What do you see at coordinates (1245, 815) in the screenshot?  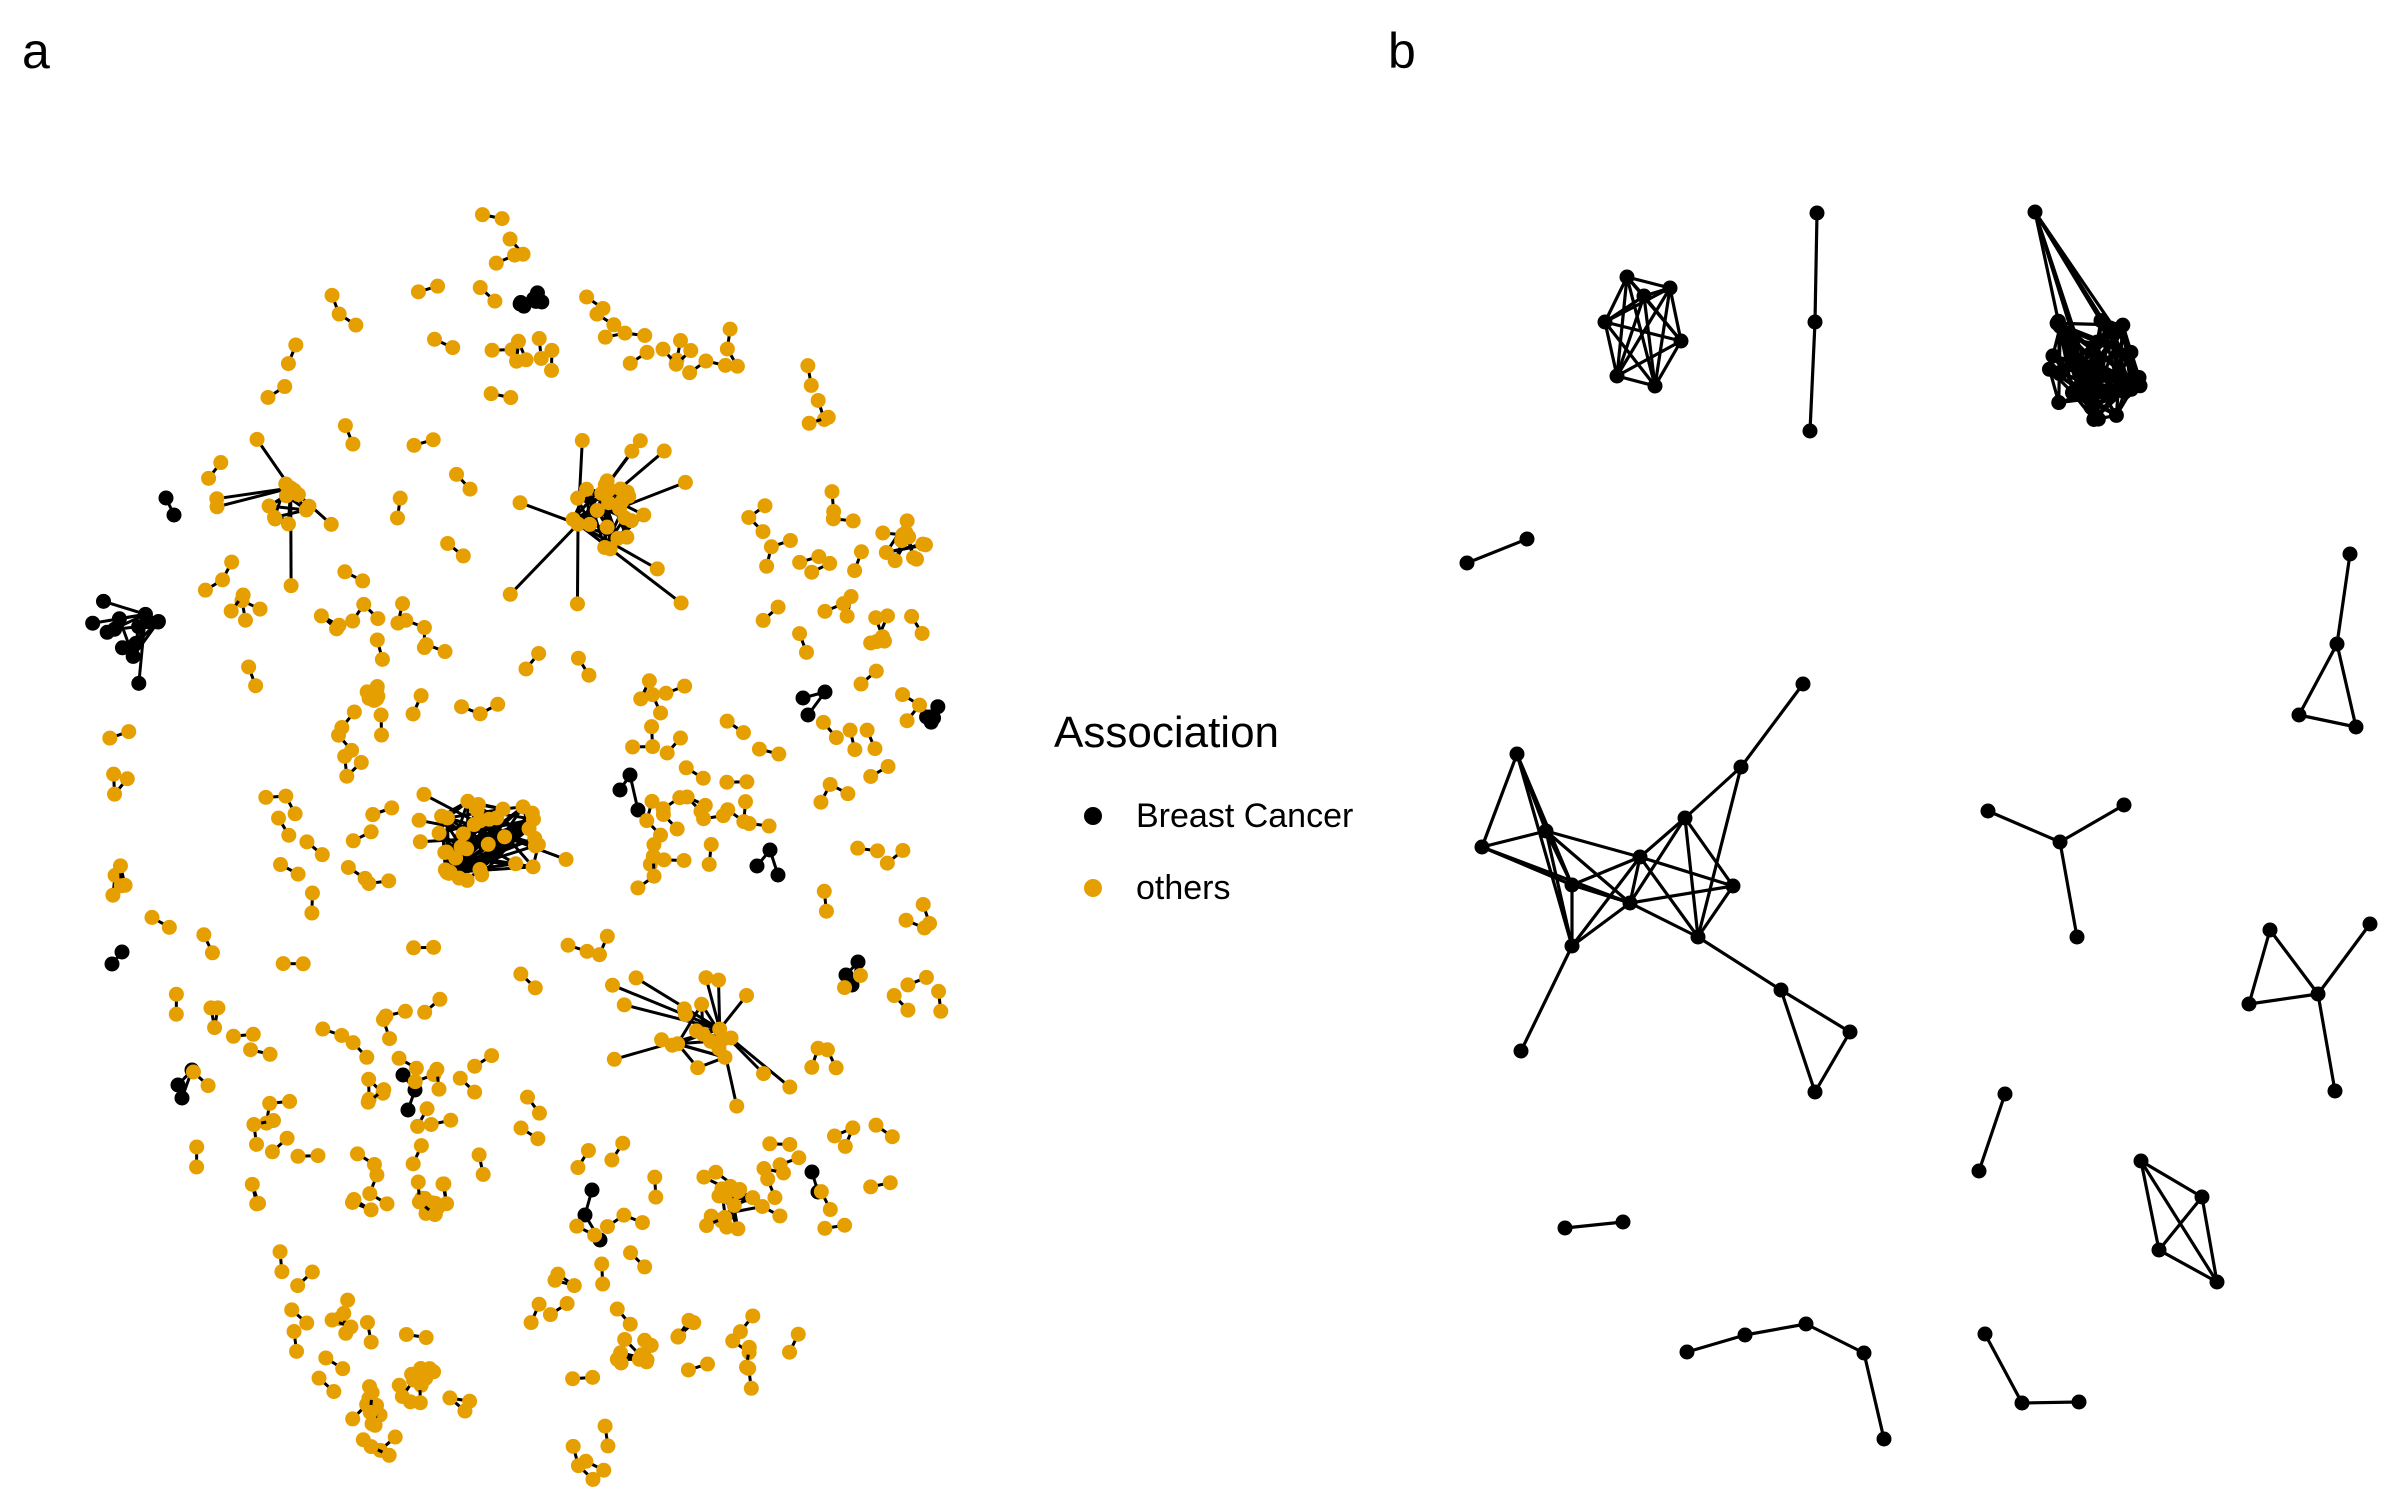 I see `legend-label-breast-cancer: Breast Cancer` at bounding box center [1245, 815].